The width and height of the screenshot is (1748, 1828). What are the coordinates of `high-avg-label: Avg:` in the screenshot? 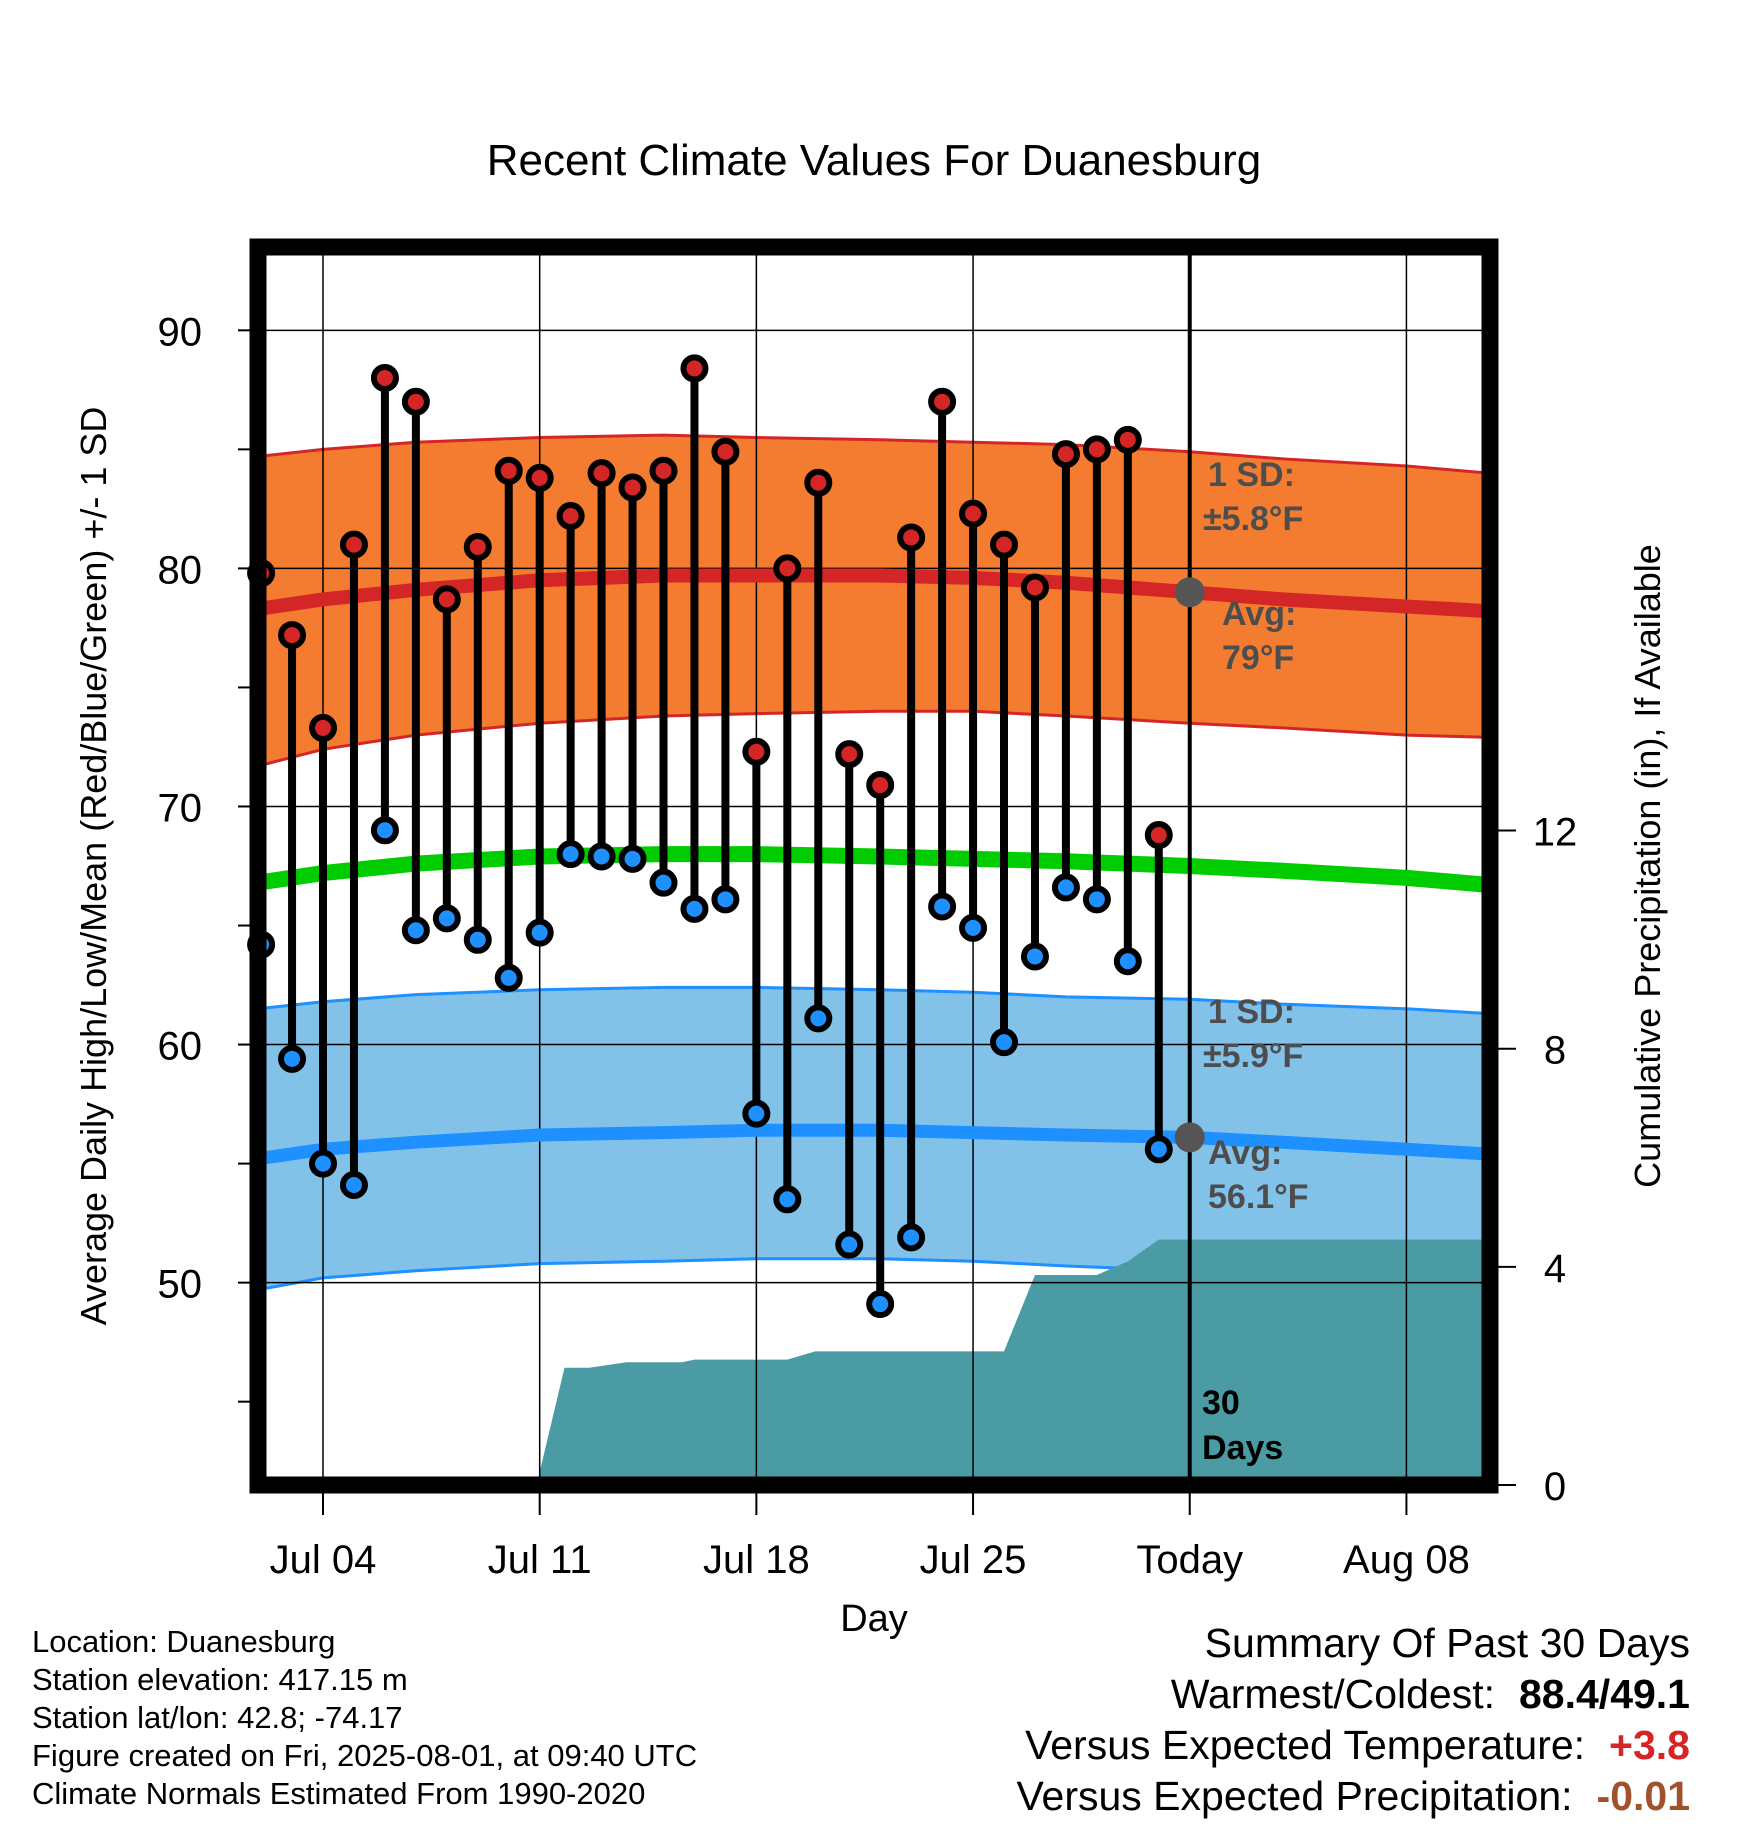 It's located at (1259, 614).